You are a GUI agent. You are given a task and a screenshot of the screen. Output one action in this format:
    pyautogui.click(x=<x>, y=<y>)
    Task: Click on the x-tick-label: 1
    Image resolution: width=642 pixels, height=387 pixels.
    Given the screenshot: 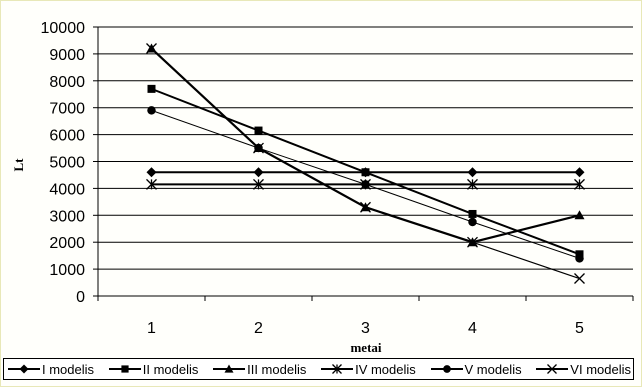 What is the action you would take?
    pyautogui.click(x=151, y=328)
    